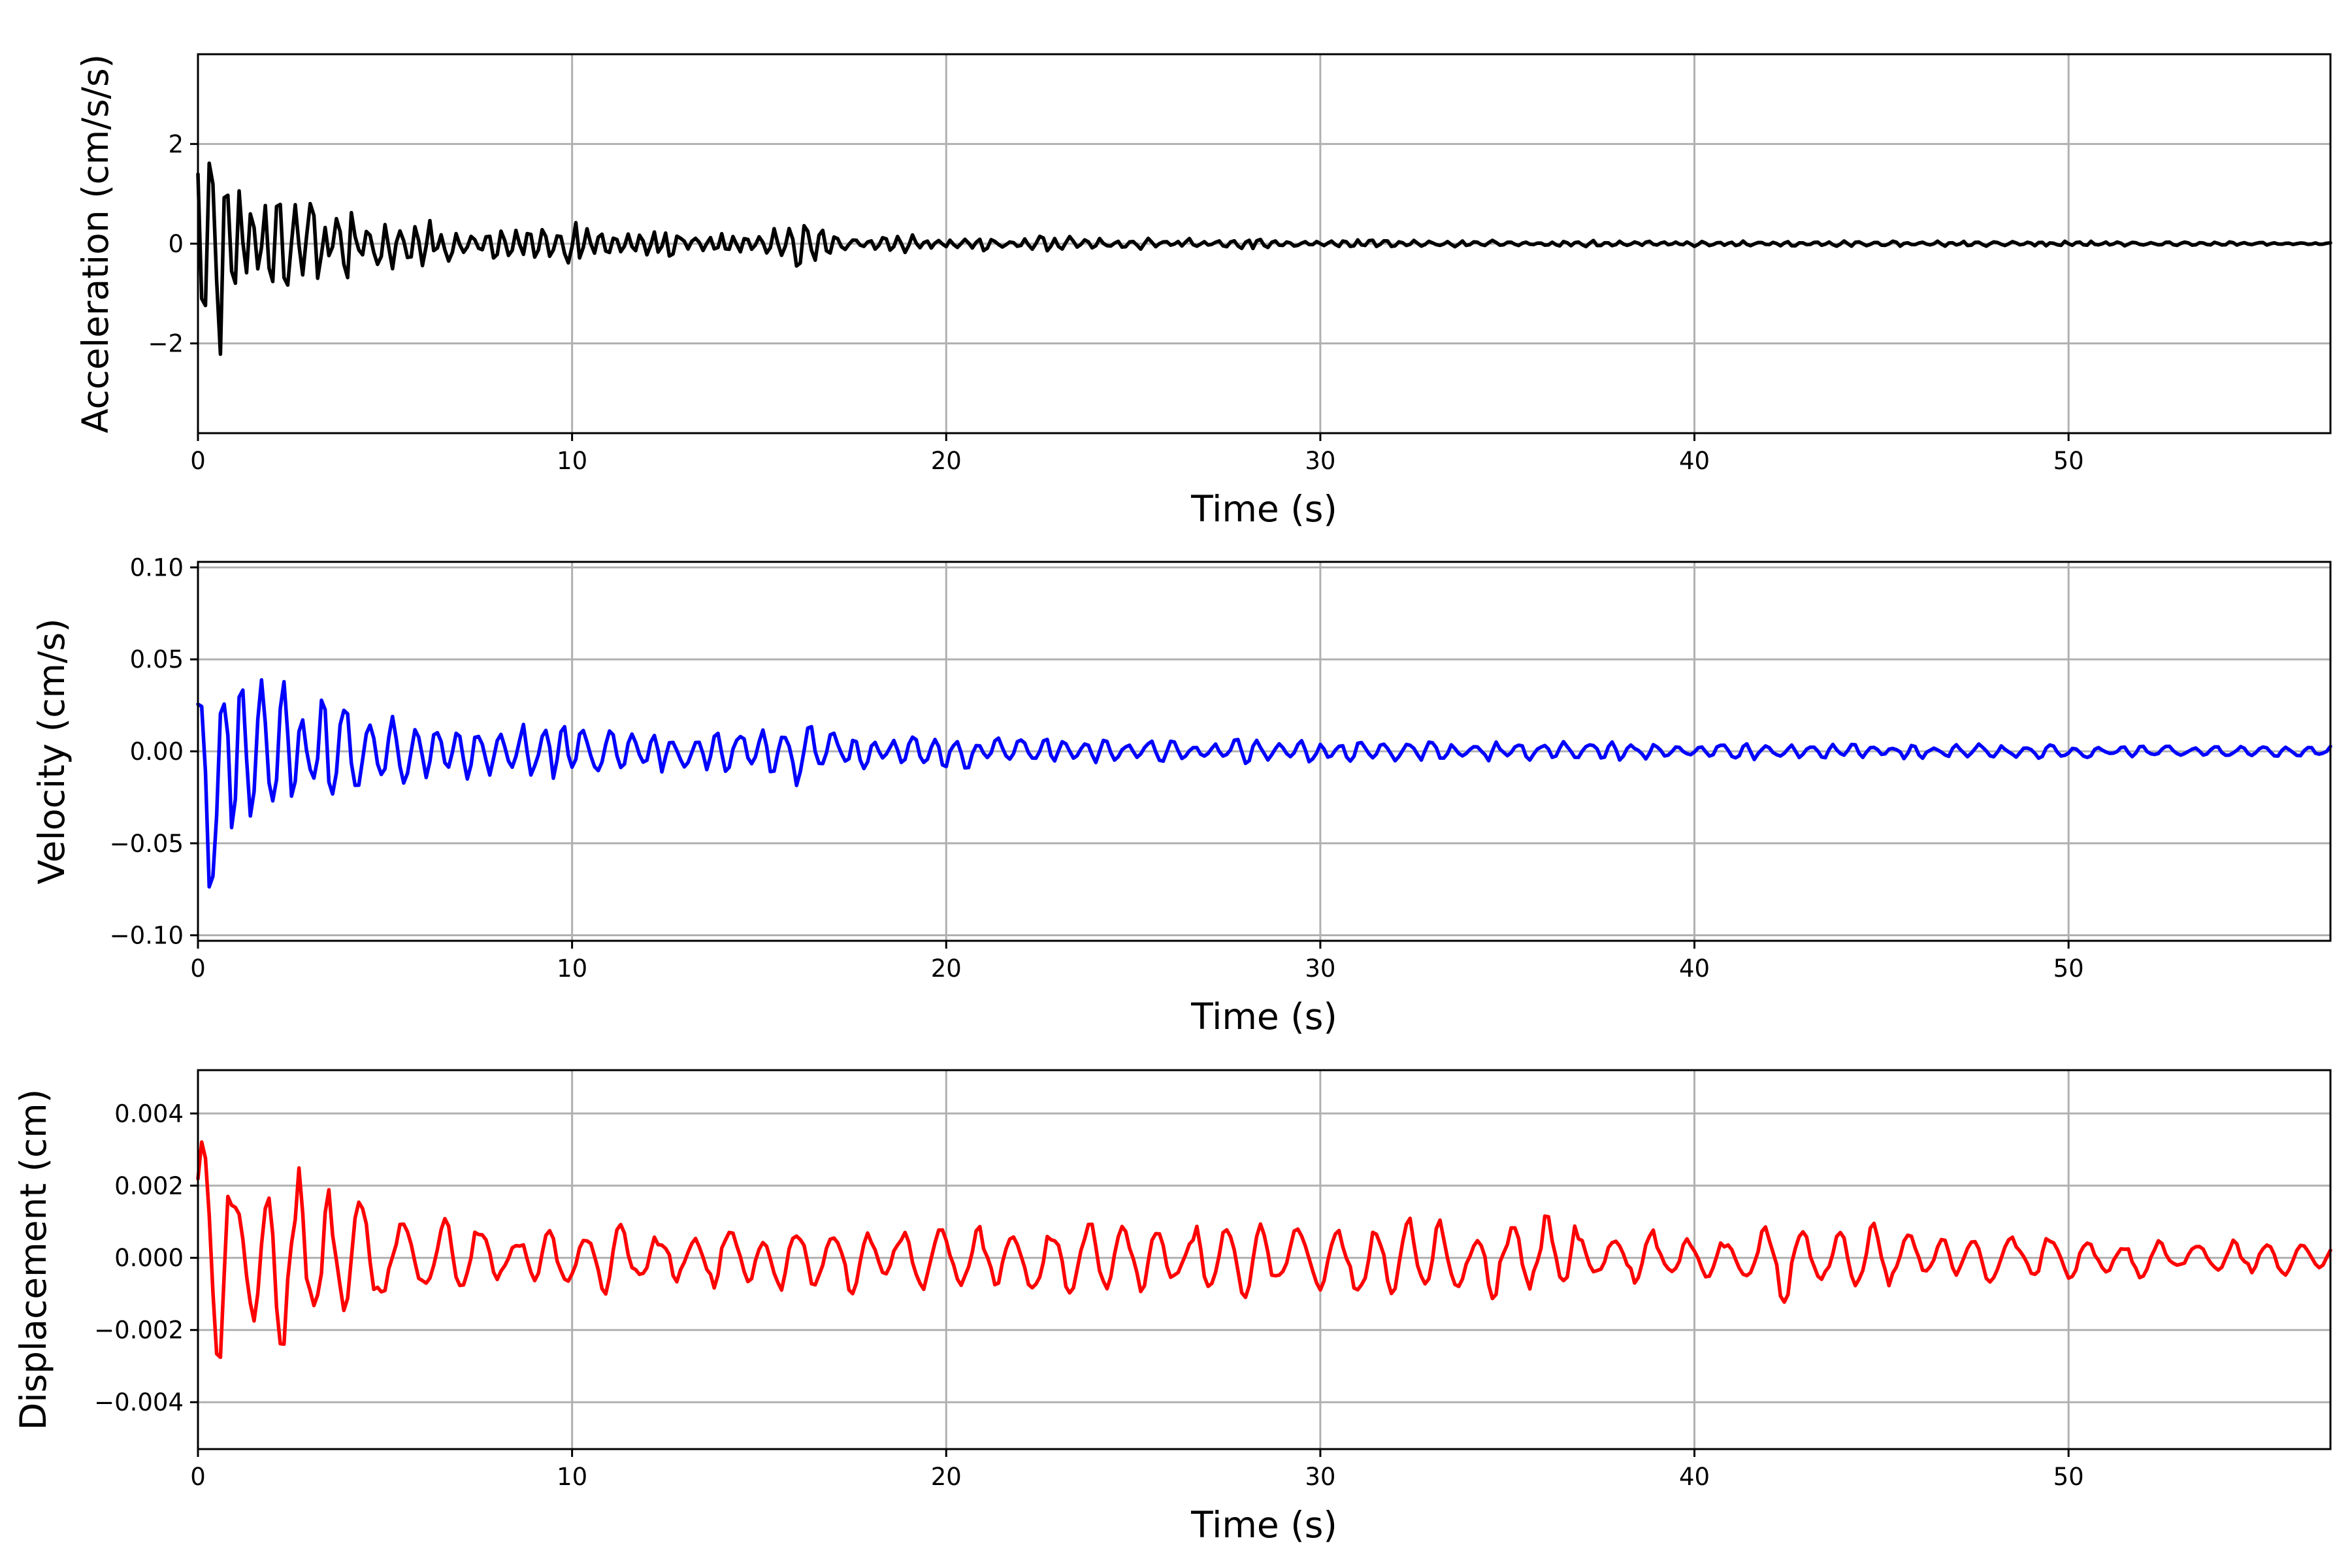 The image size is (2352, 1568). Describe the element at coordinates (157, 659) in the screenshot. I see `y-tick-label: 0.05` at that location.